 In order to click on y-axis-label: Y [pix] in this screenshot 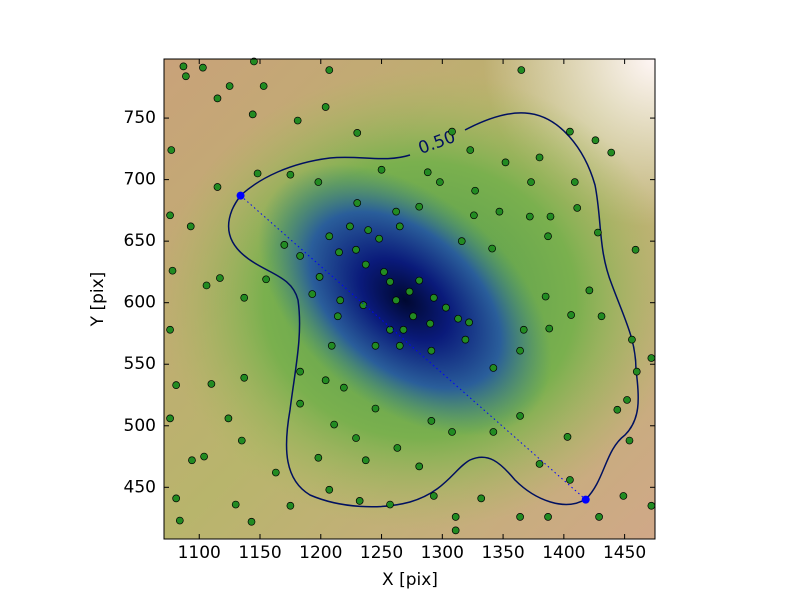, I will do `click(98, 300)`.